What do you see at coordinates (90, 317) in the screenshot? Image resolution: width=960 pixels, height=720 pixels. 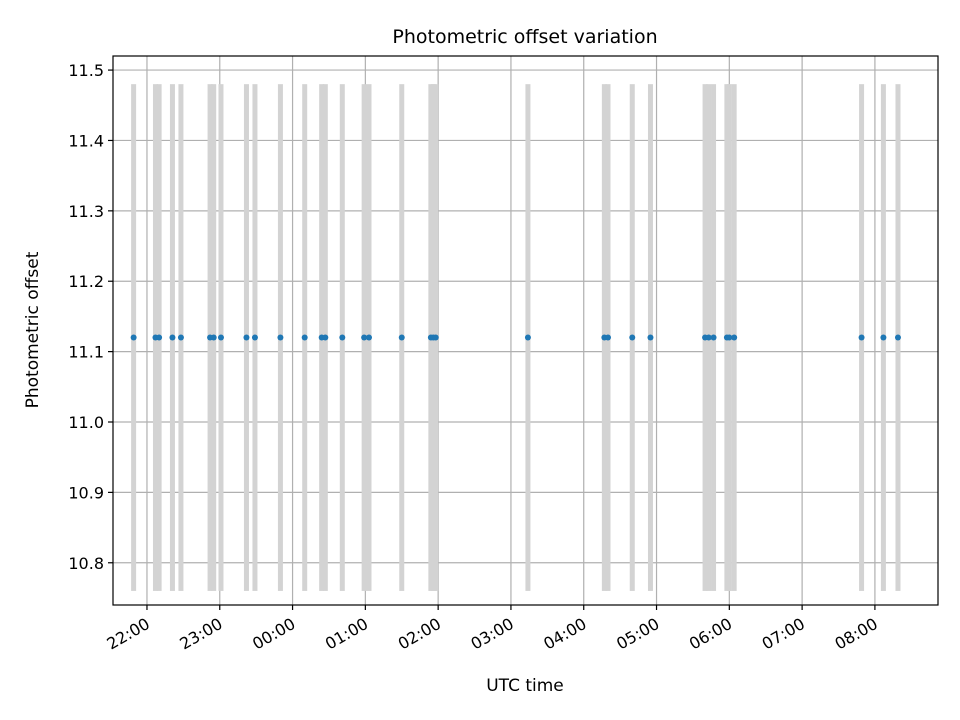 I see `y-axis-ticks: 10.8 10.9 11.0 11.1 11.2 11.3 11.4 11.5` at bounding box center [90, 317].